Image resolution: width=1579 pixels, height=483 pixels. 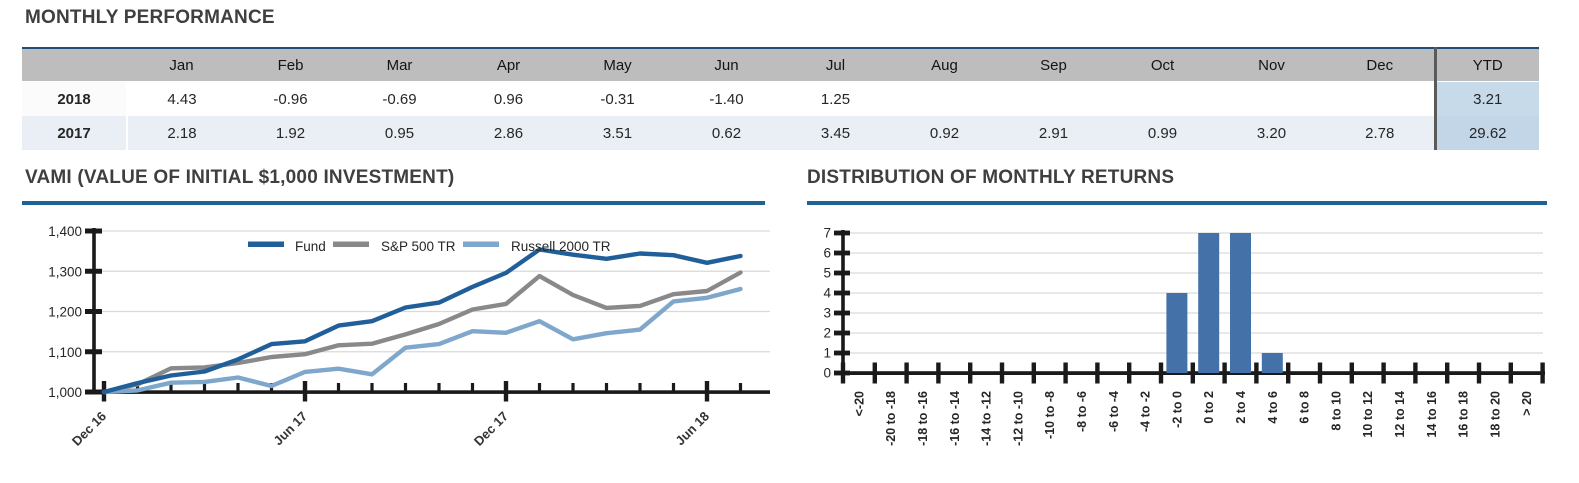 I want to click on vami-y-tick-label: 1,200, so click(x=65, y=312).